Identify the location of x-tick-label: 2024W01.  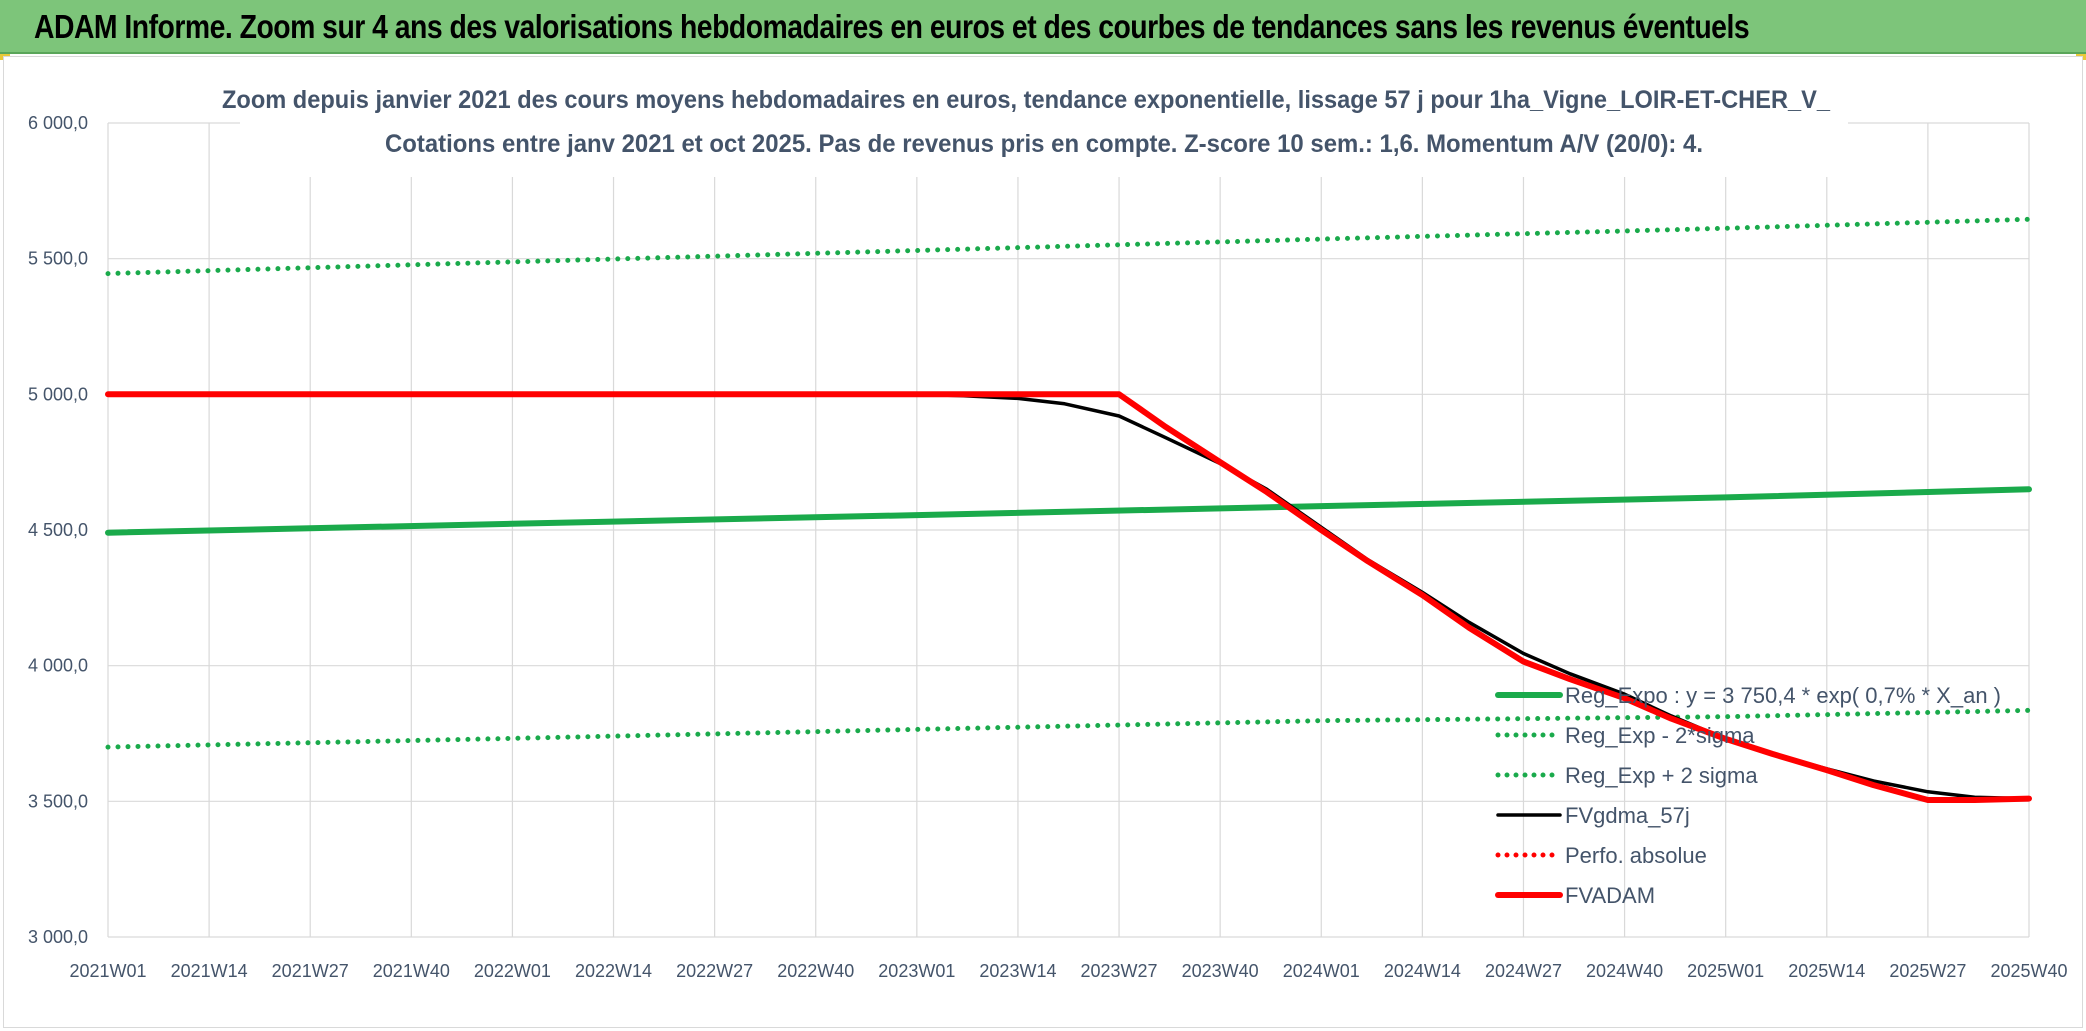
(1321, 971).